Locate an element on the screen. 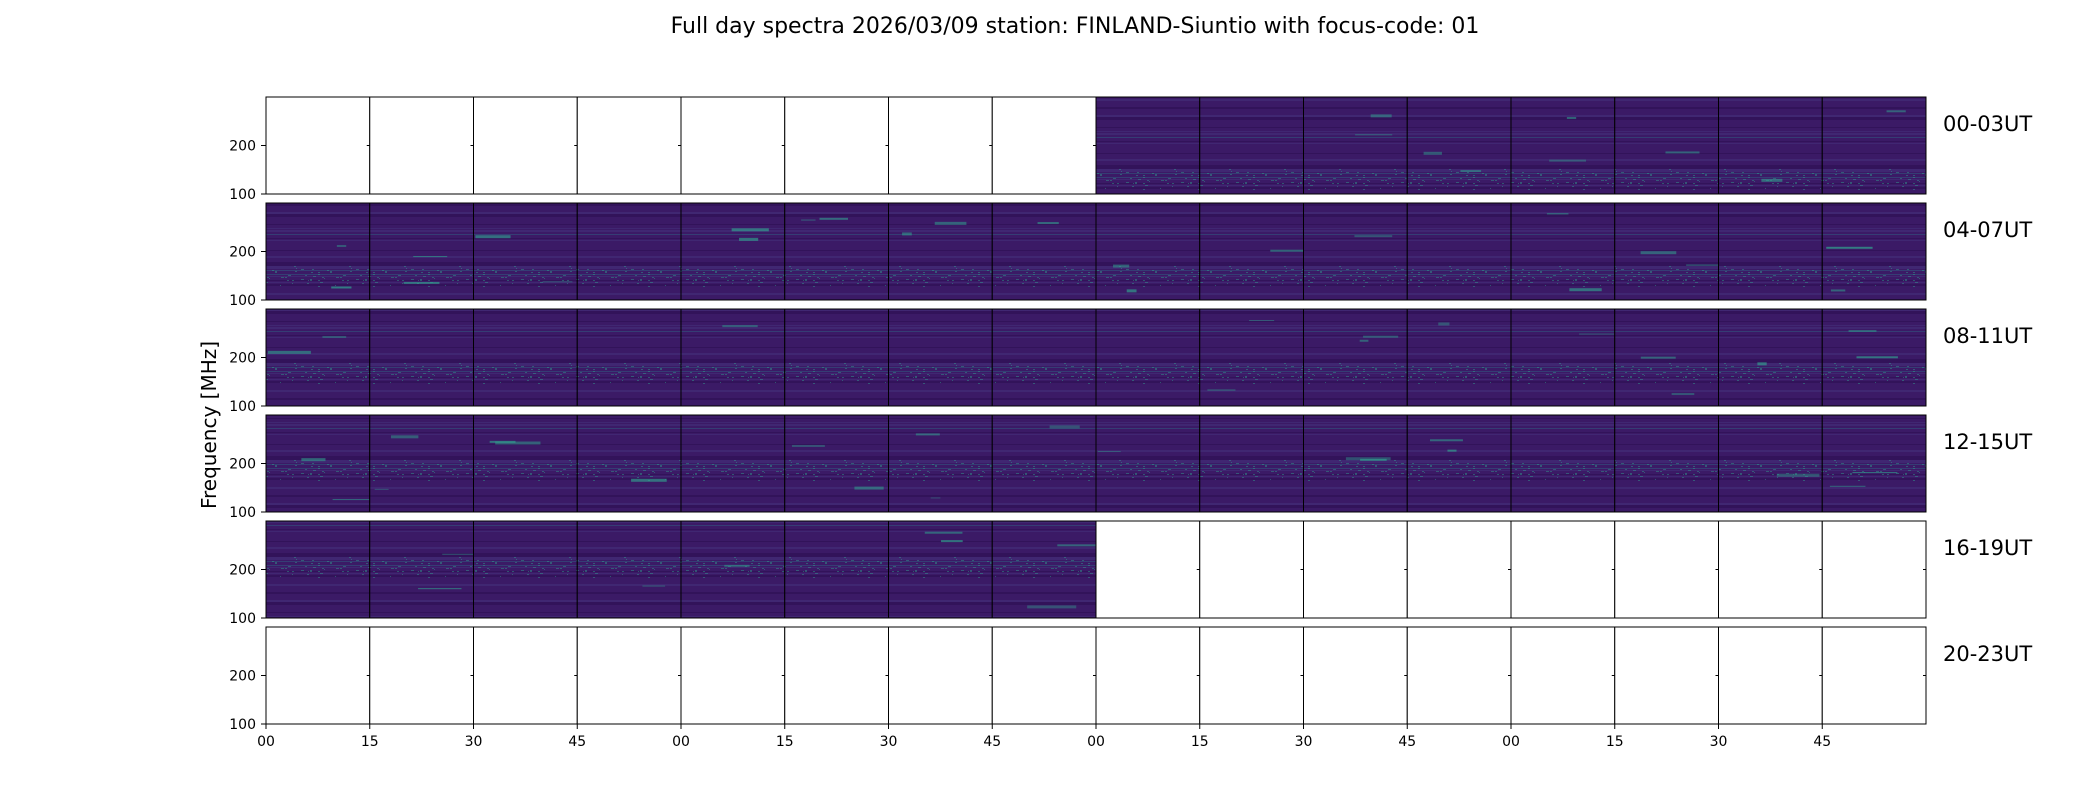  row-label: 04-07UT is located at coordinates (1987, 230).